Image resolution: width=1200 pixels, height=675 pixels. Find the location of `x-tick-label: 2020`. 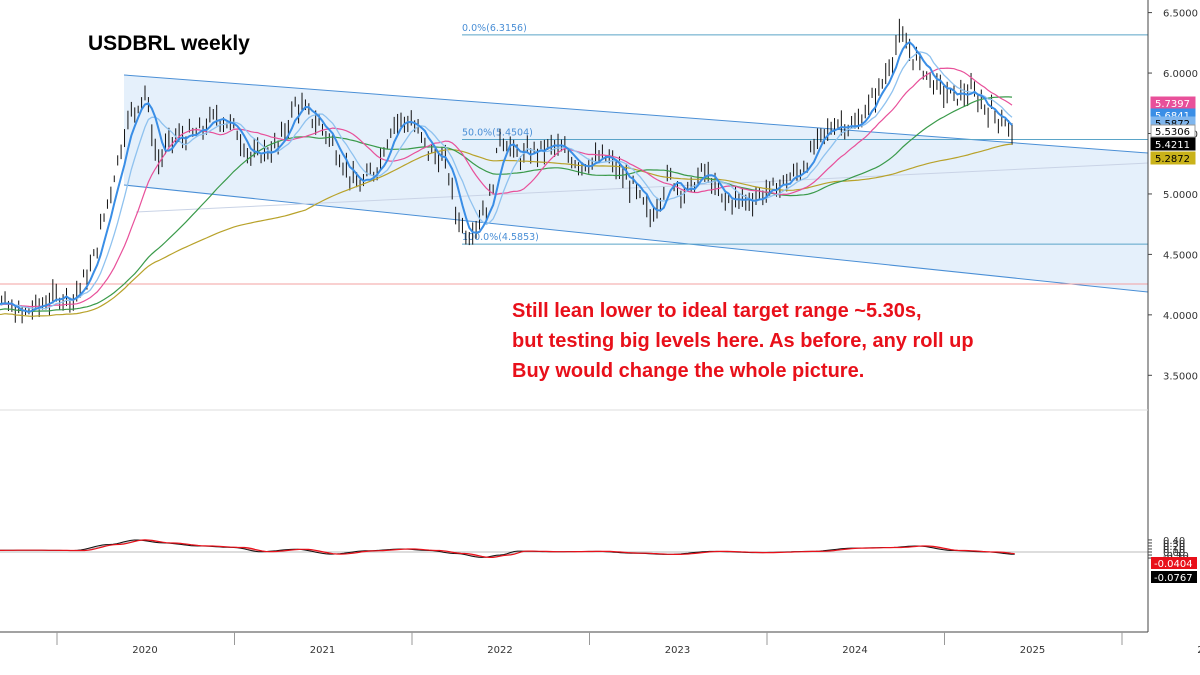

x-tick-label: 2020 is located at coordinates (144, 650).